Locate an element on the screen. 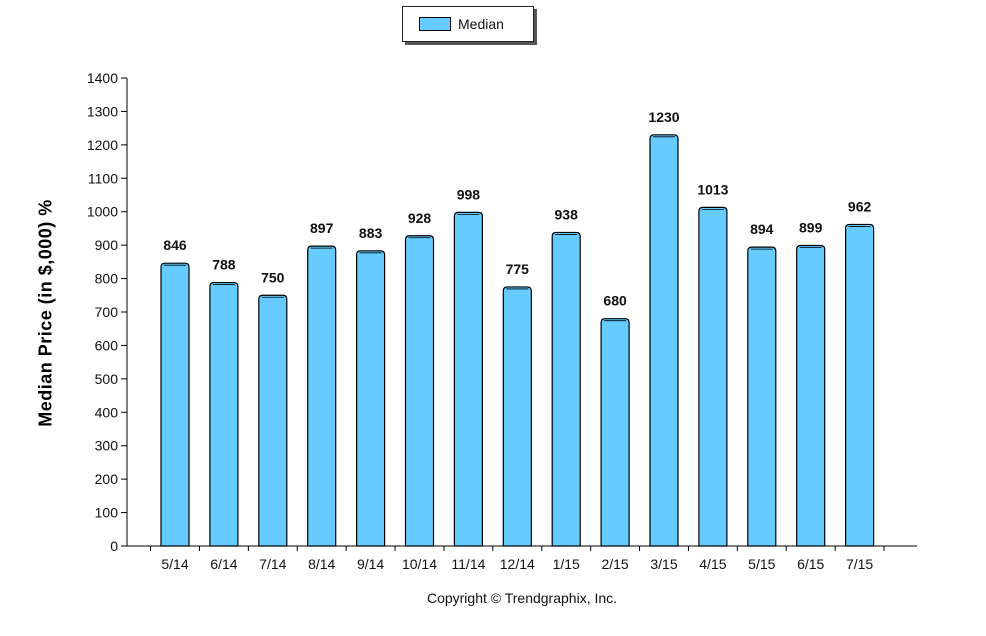 This screenshot has height=636, width=986. bar-value-label: 750 is located at coordinates (273, 277).